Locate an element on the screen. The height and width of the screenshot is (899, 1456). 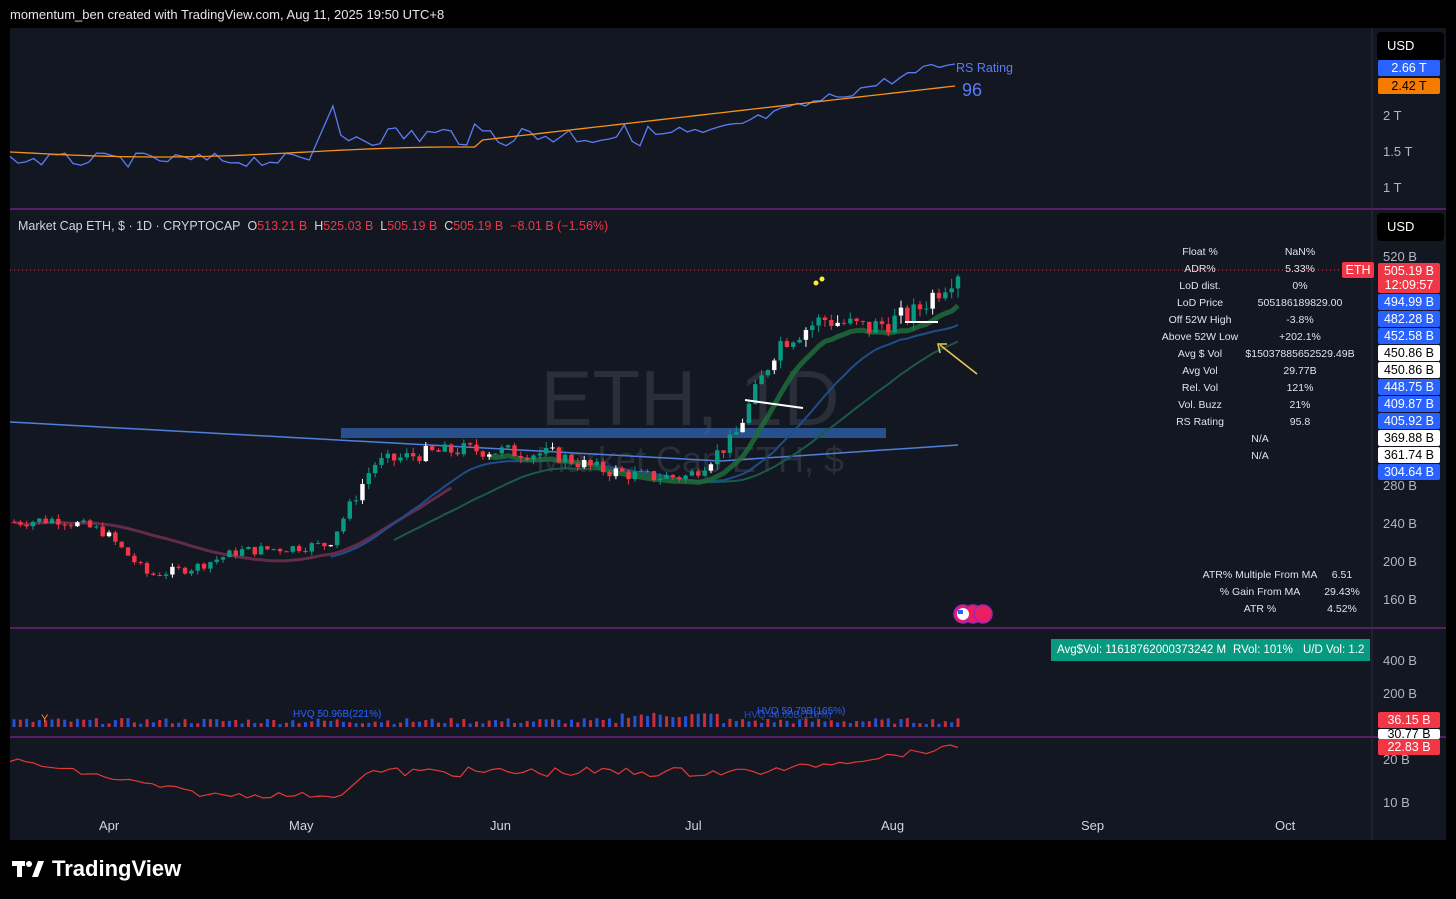
atr-label: ATR % is located at coordinates (1260, 609).